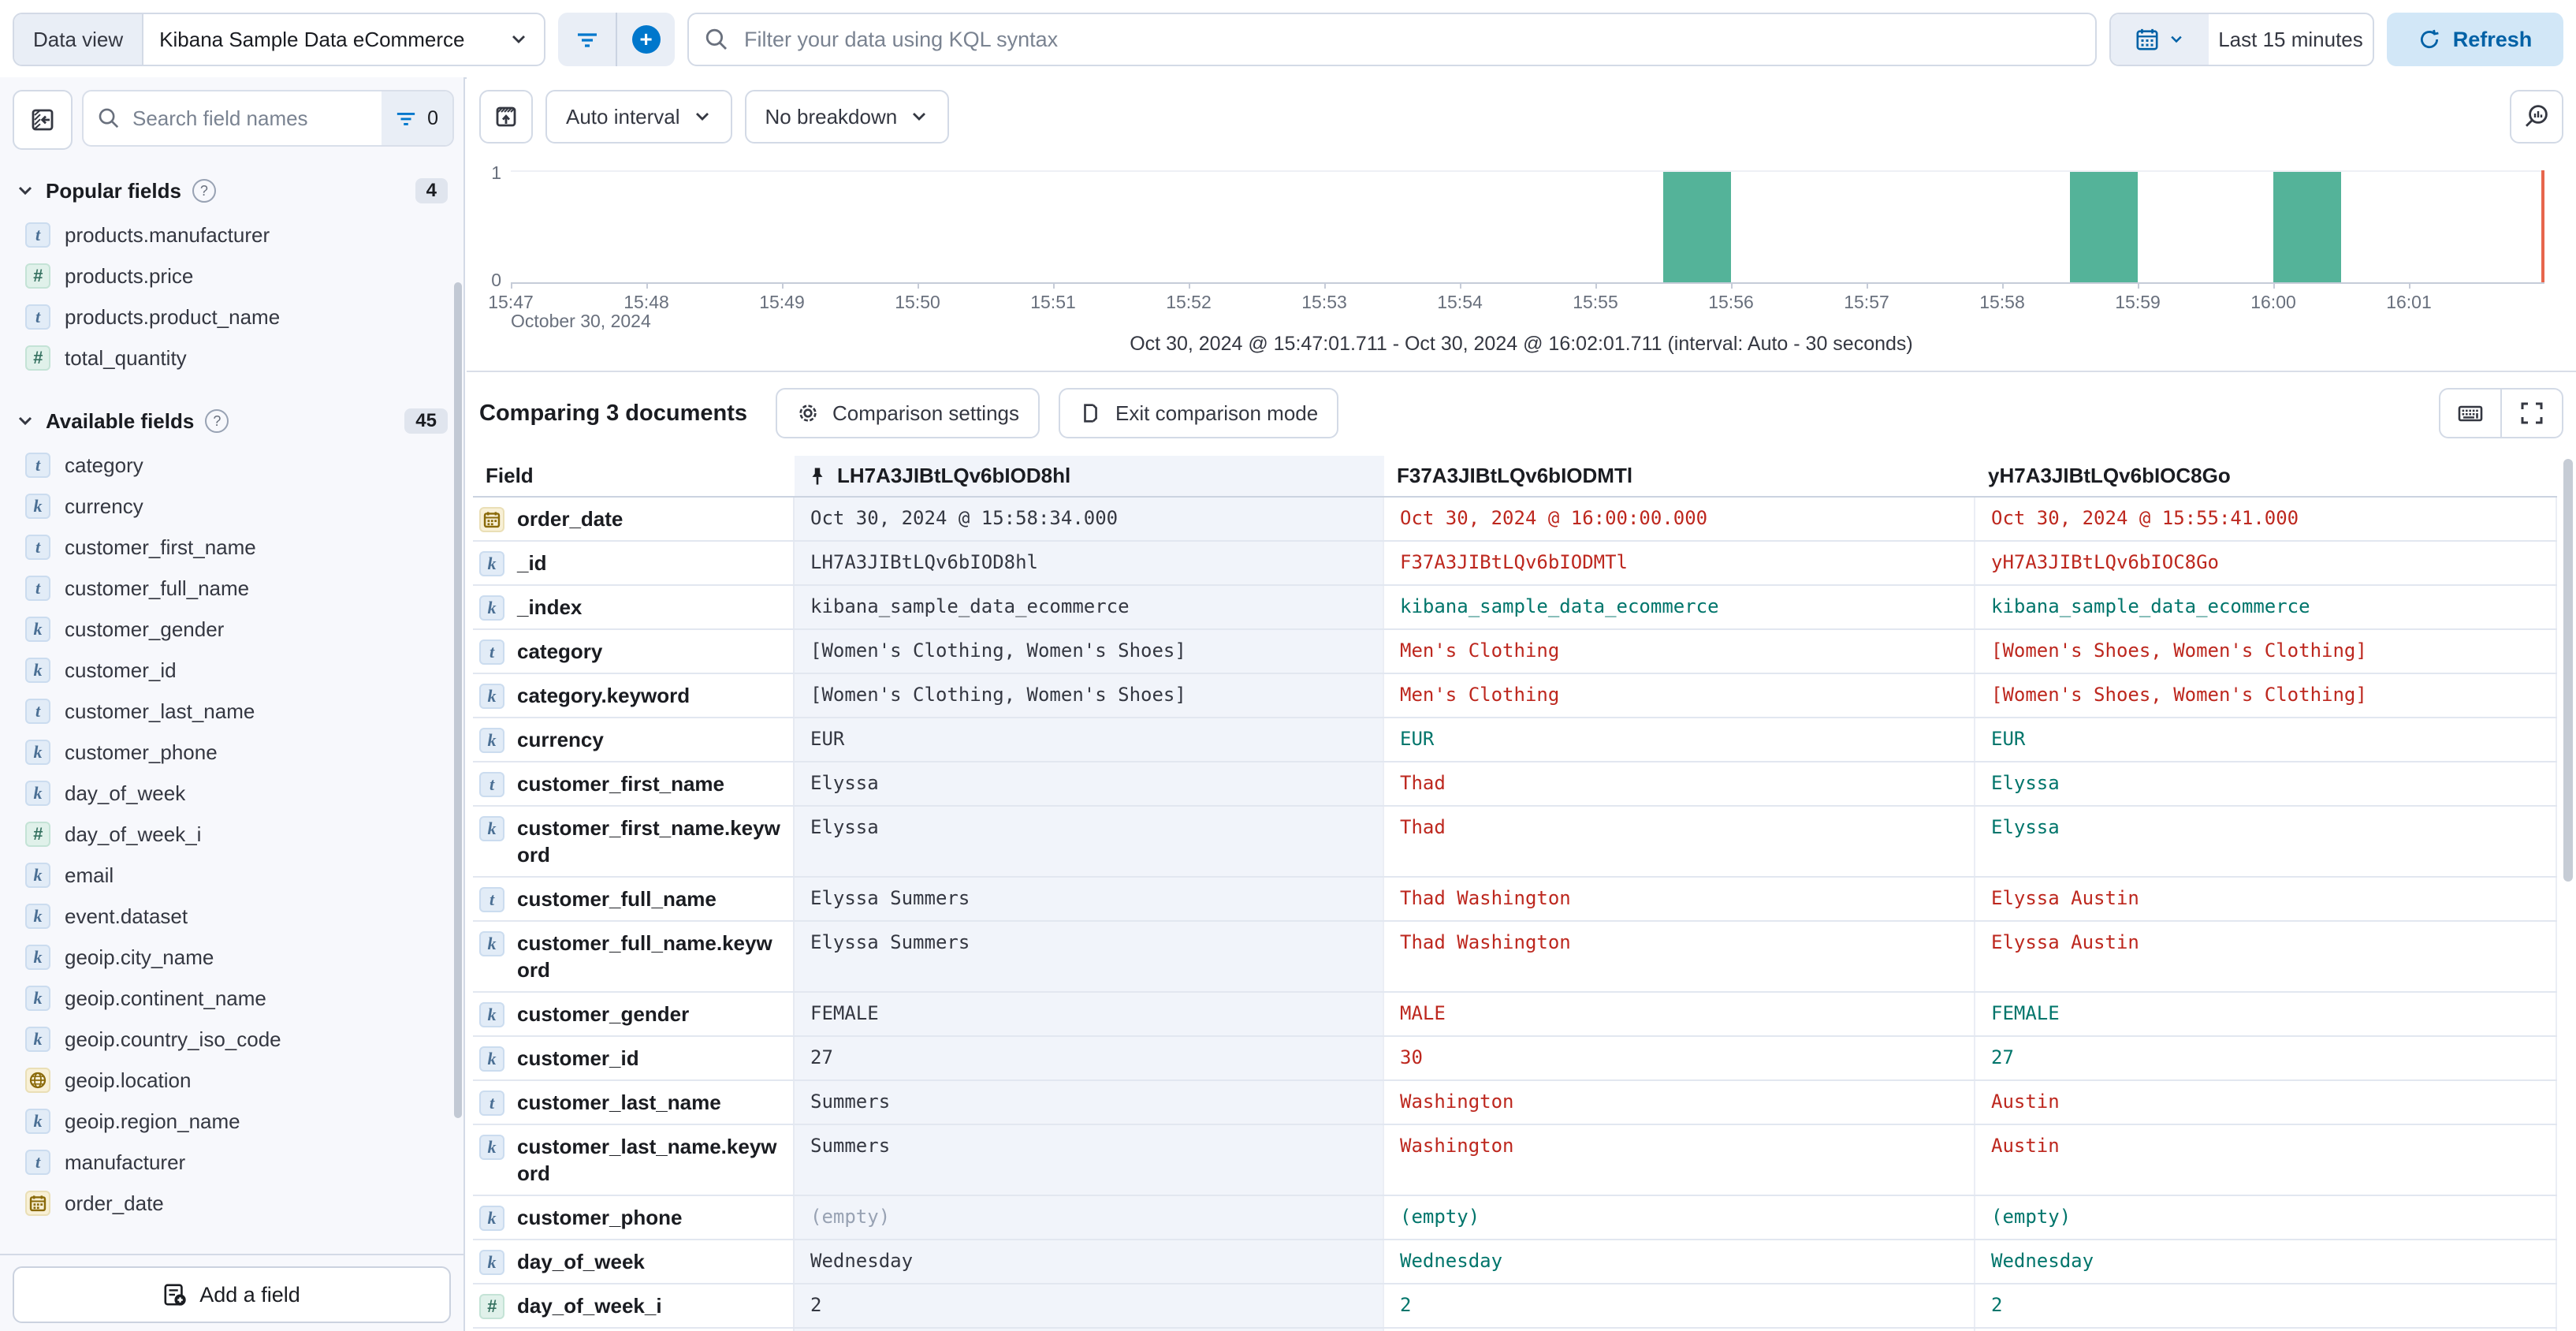  I want to click on available-fields-header: Available fields ? 45, so click(232, 421).